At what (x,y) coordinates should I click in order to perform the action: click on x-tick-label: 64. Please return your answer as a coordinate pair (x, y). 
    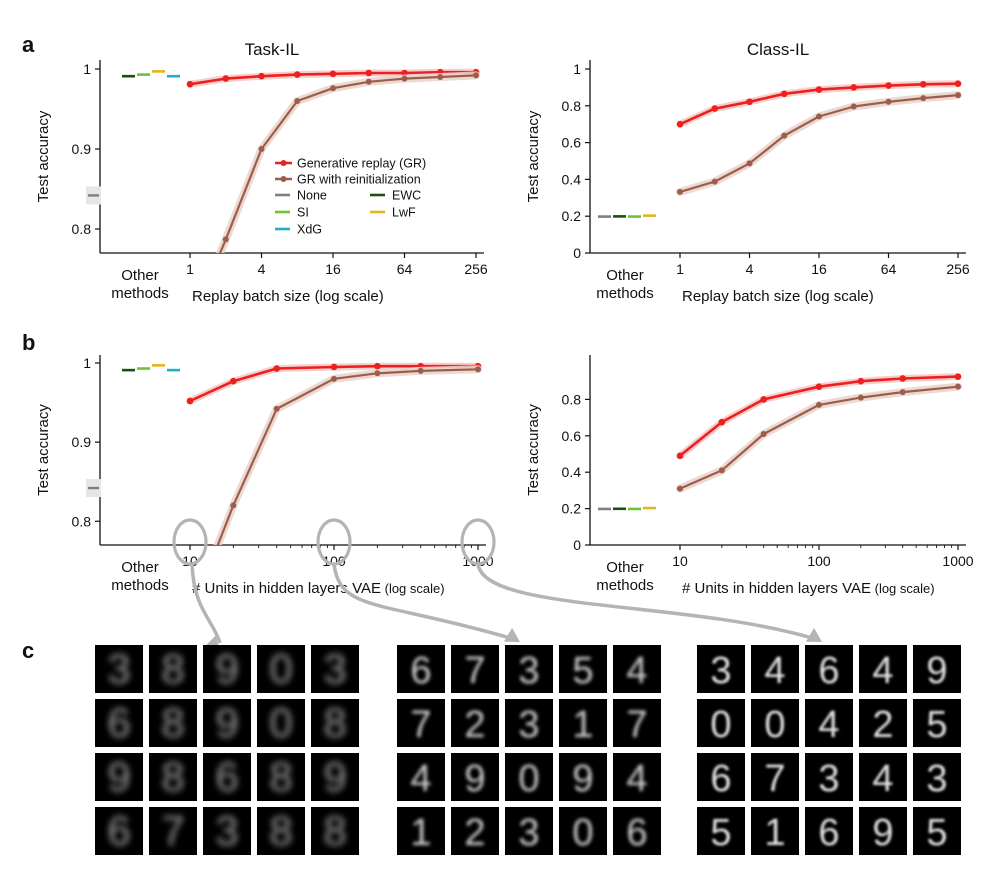
    Looking at the image, I should click on (405, 269).